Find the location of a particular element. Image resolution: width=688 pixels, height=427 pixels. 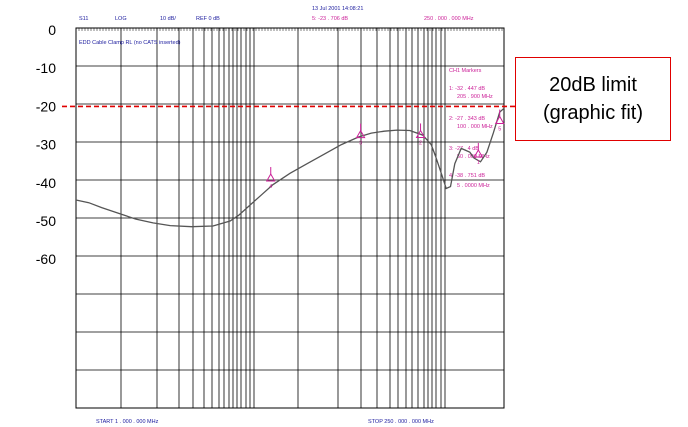

param-label: S11 is located at coordinates (83, 19).